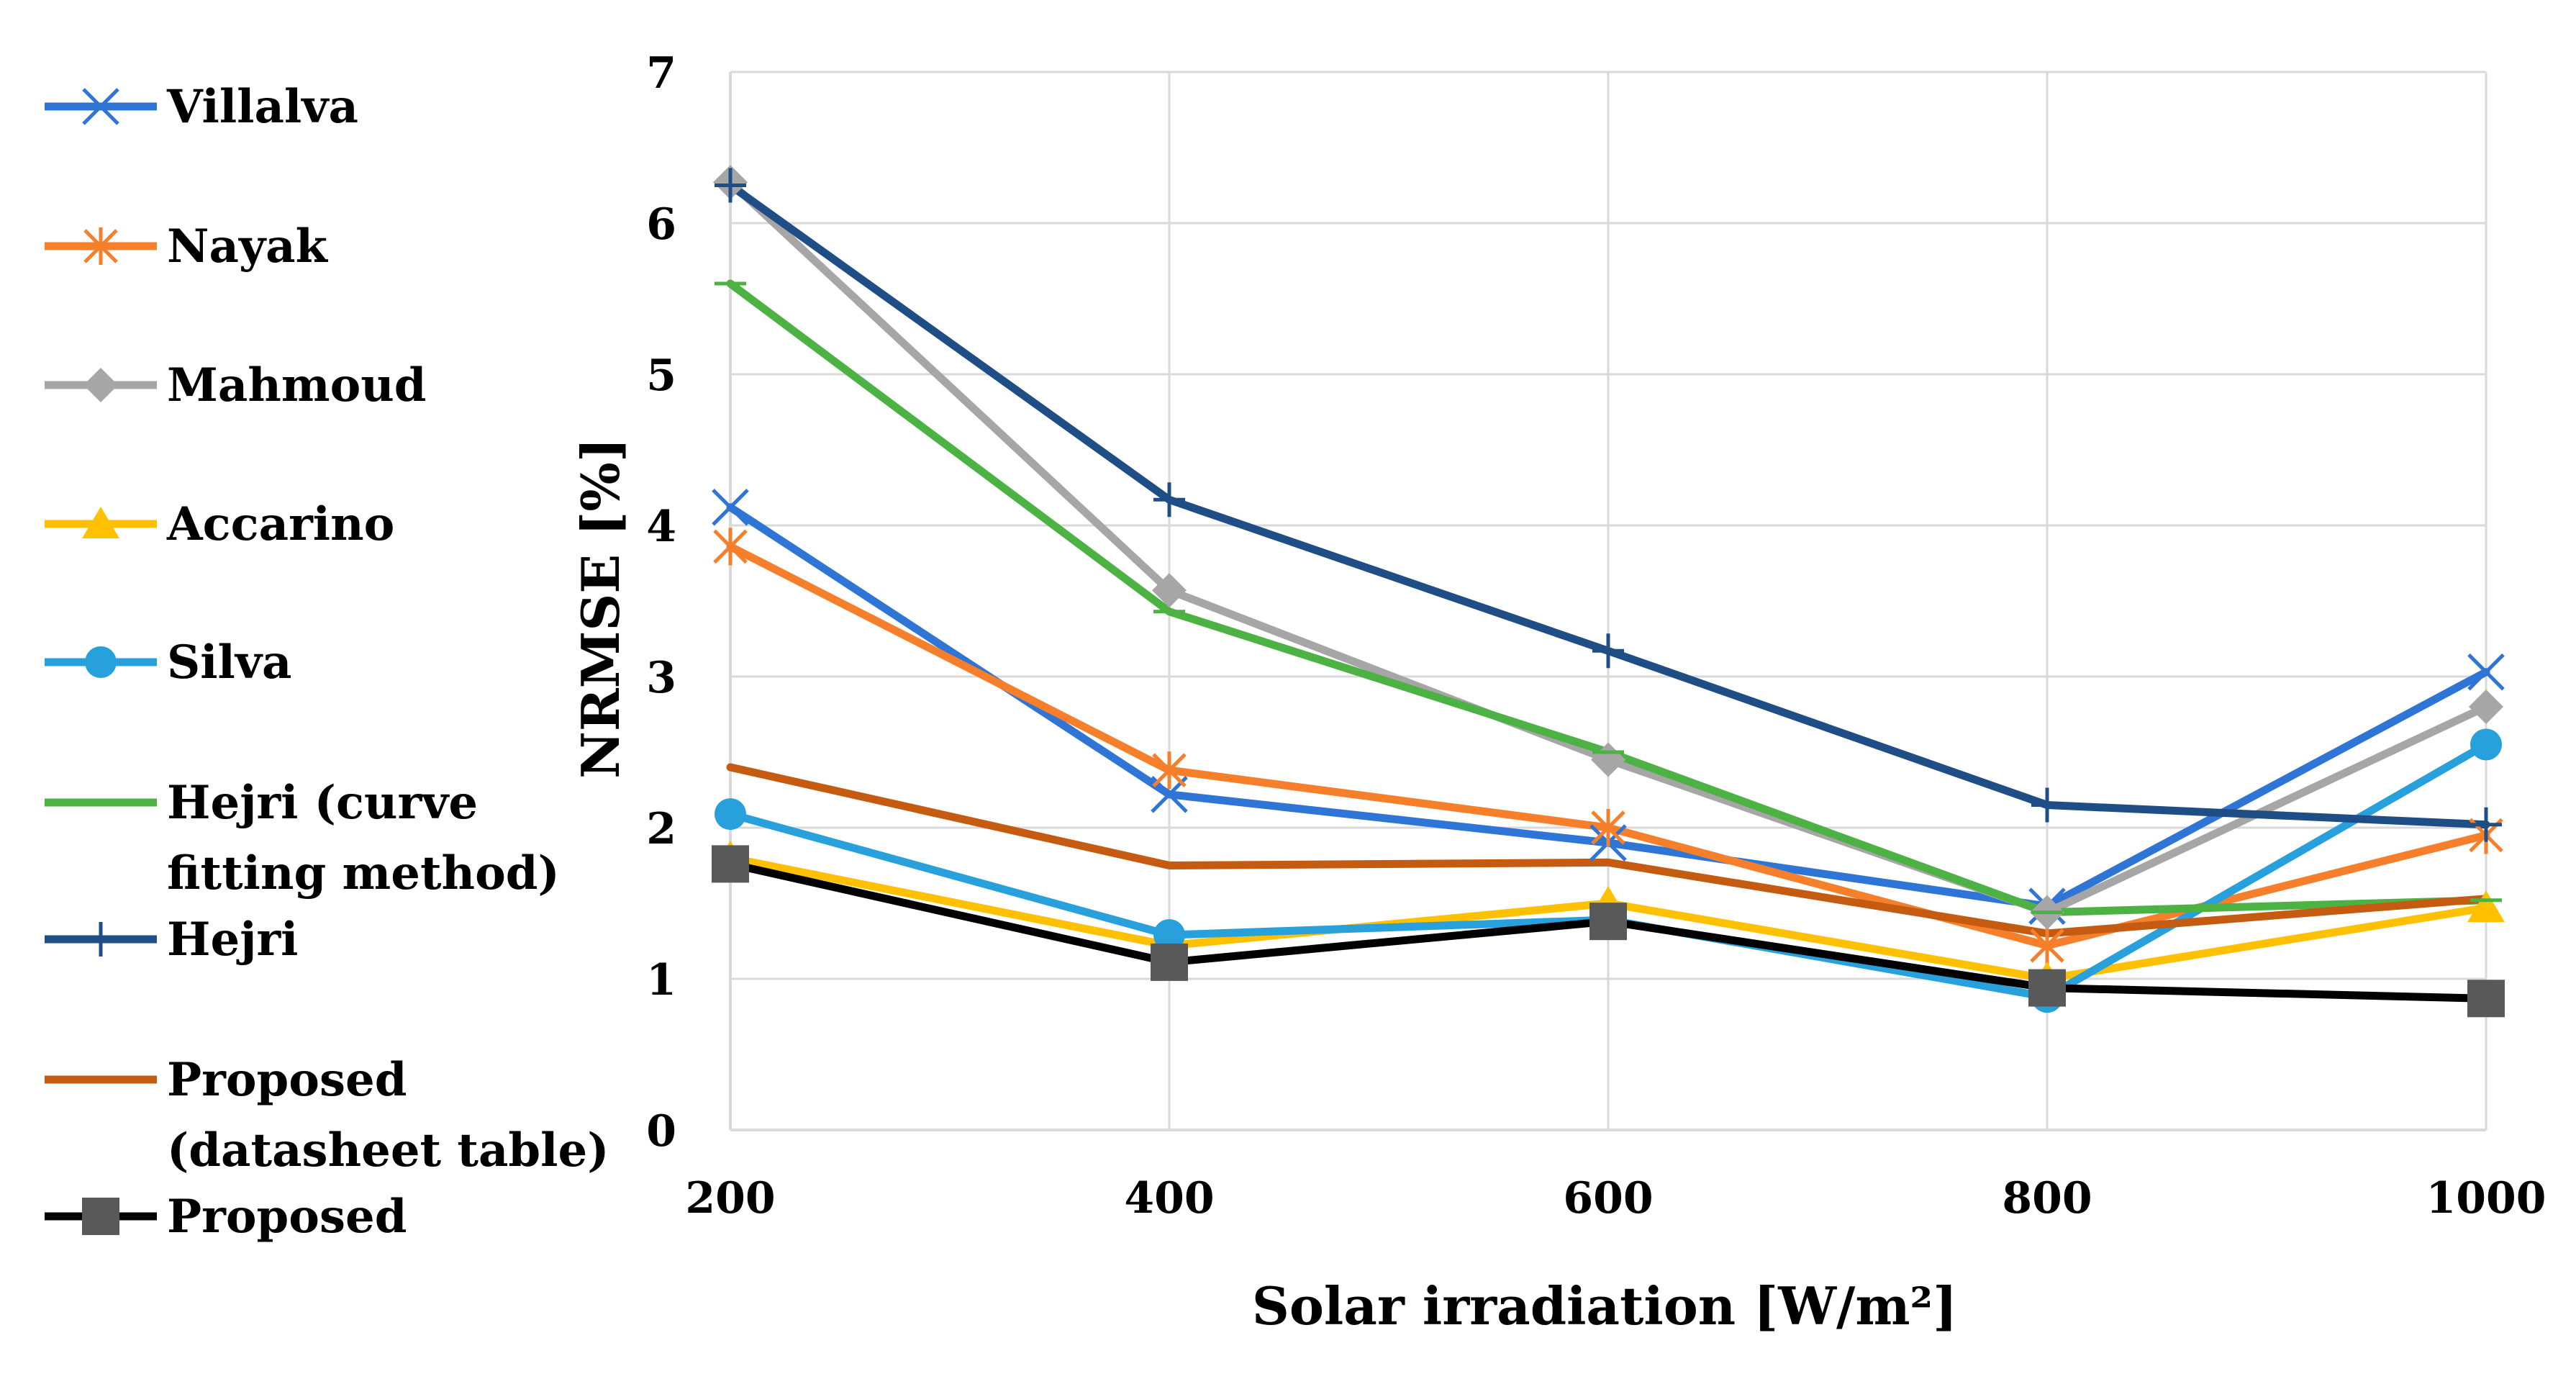  Describe the element at coordinates (1608, 1198) in the screenshot. I see `x-tick-label: 600` at that location.